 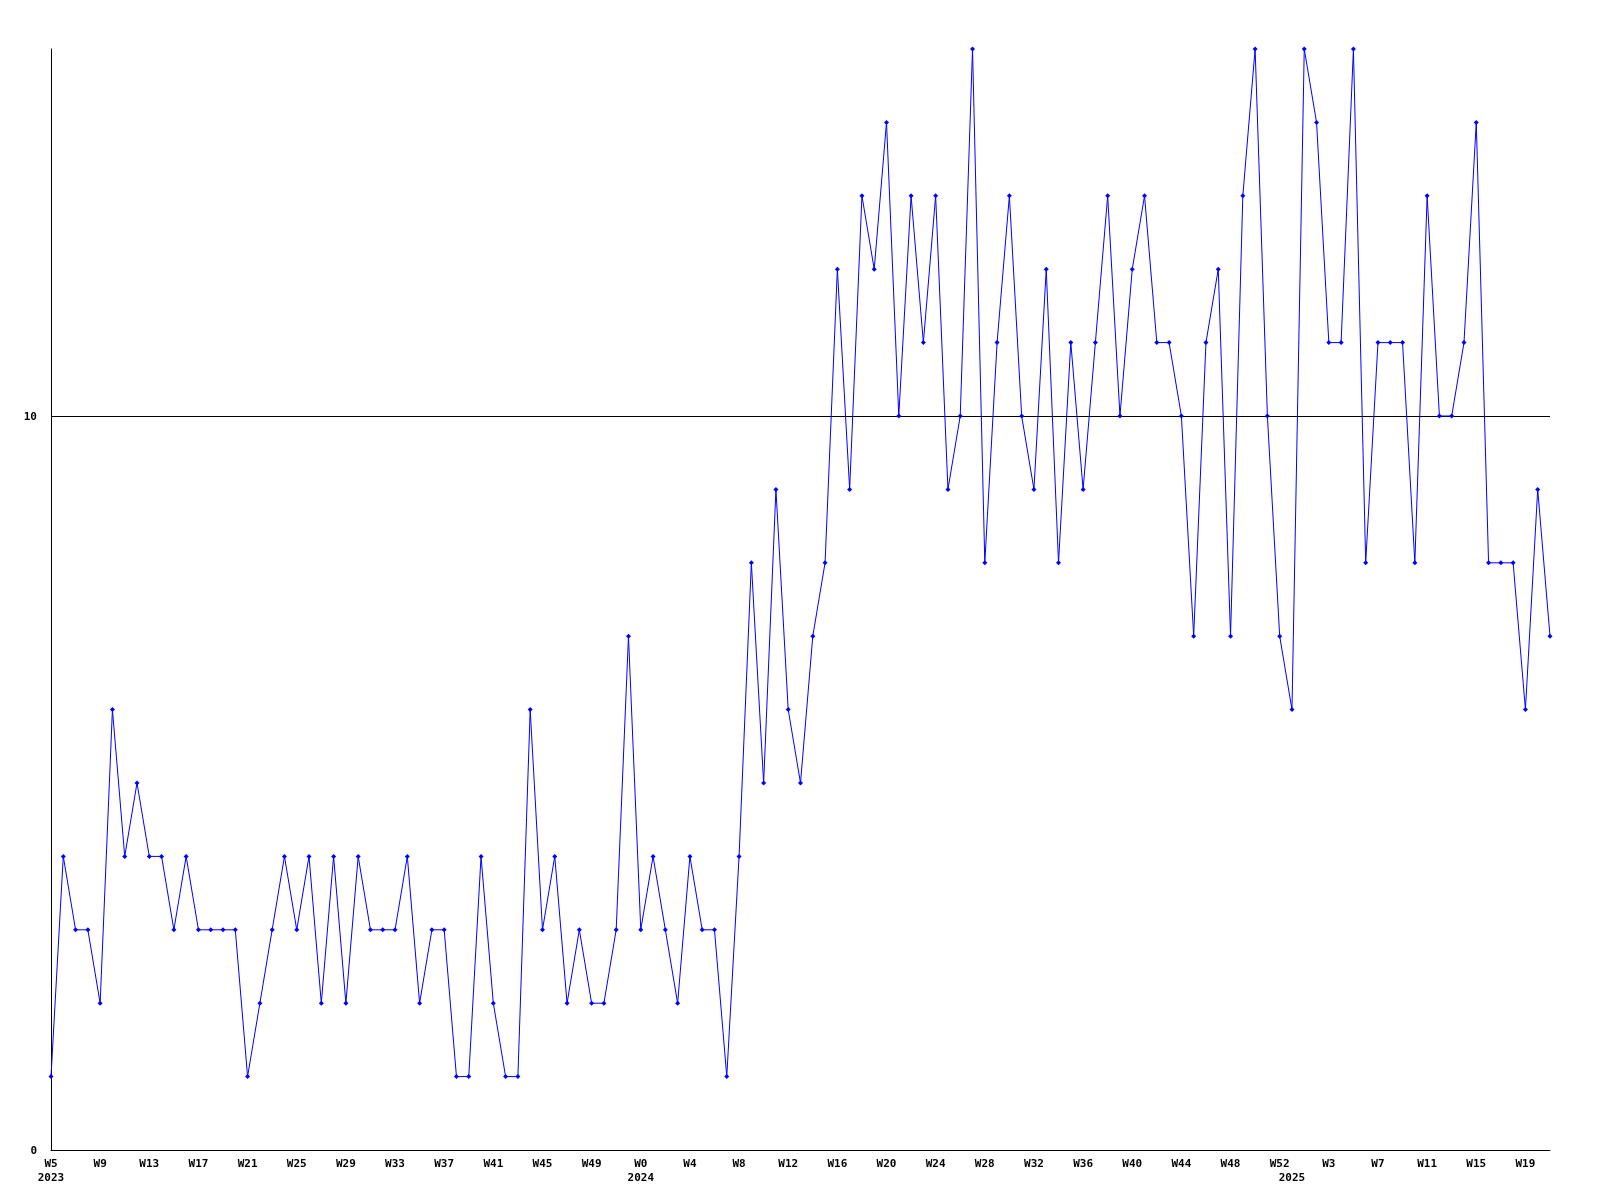 What do you see at coordinates (33, 1150) in the screenshot?
I see `y-tick-label: 0` at bounding box center [33, 1150].